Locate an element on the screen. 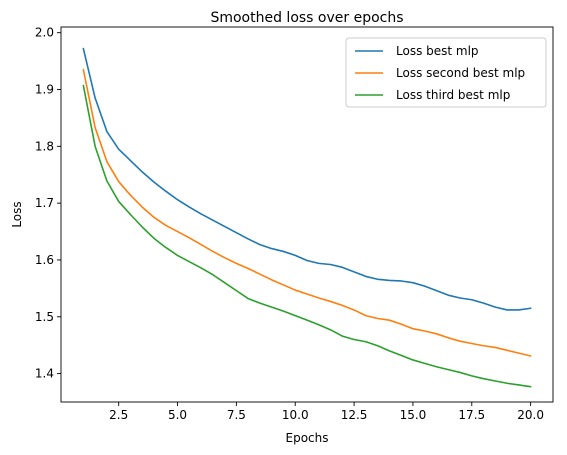 The height and width of the screenshot is (455, 567). y-tick-label: 2.0 is located at coordinates (44, 33).